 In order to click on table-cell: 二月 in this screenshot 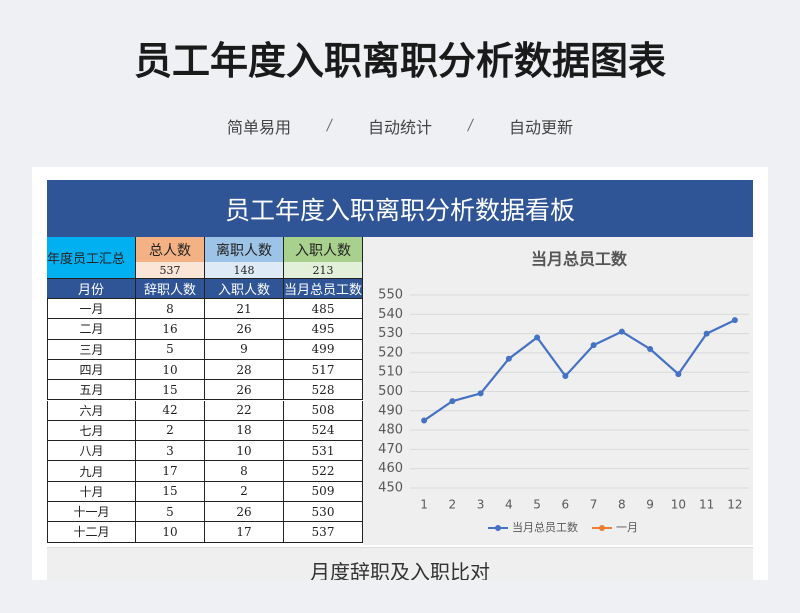, I will do `click(91, 329)`.